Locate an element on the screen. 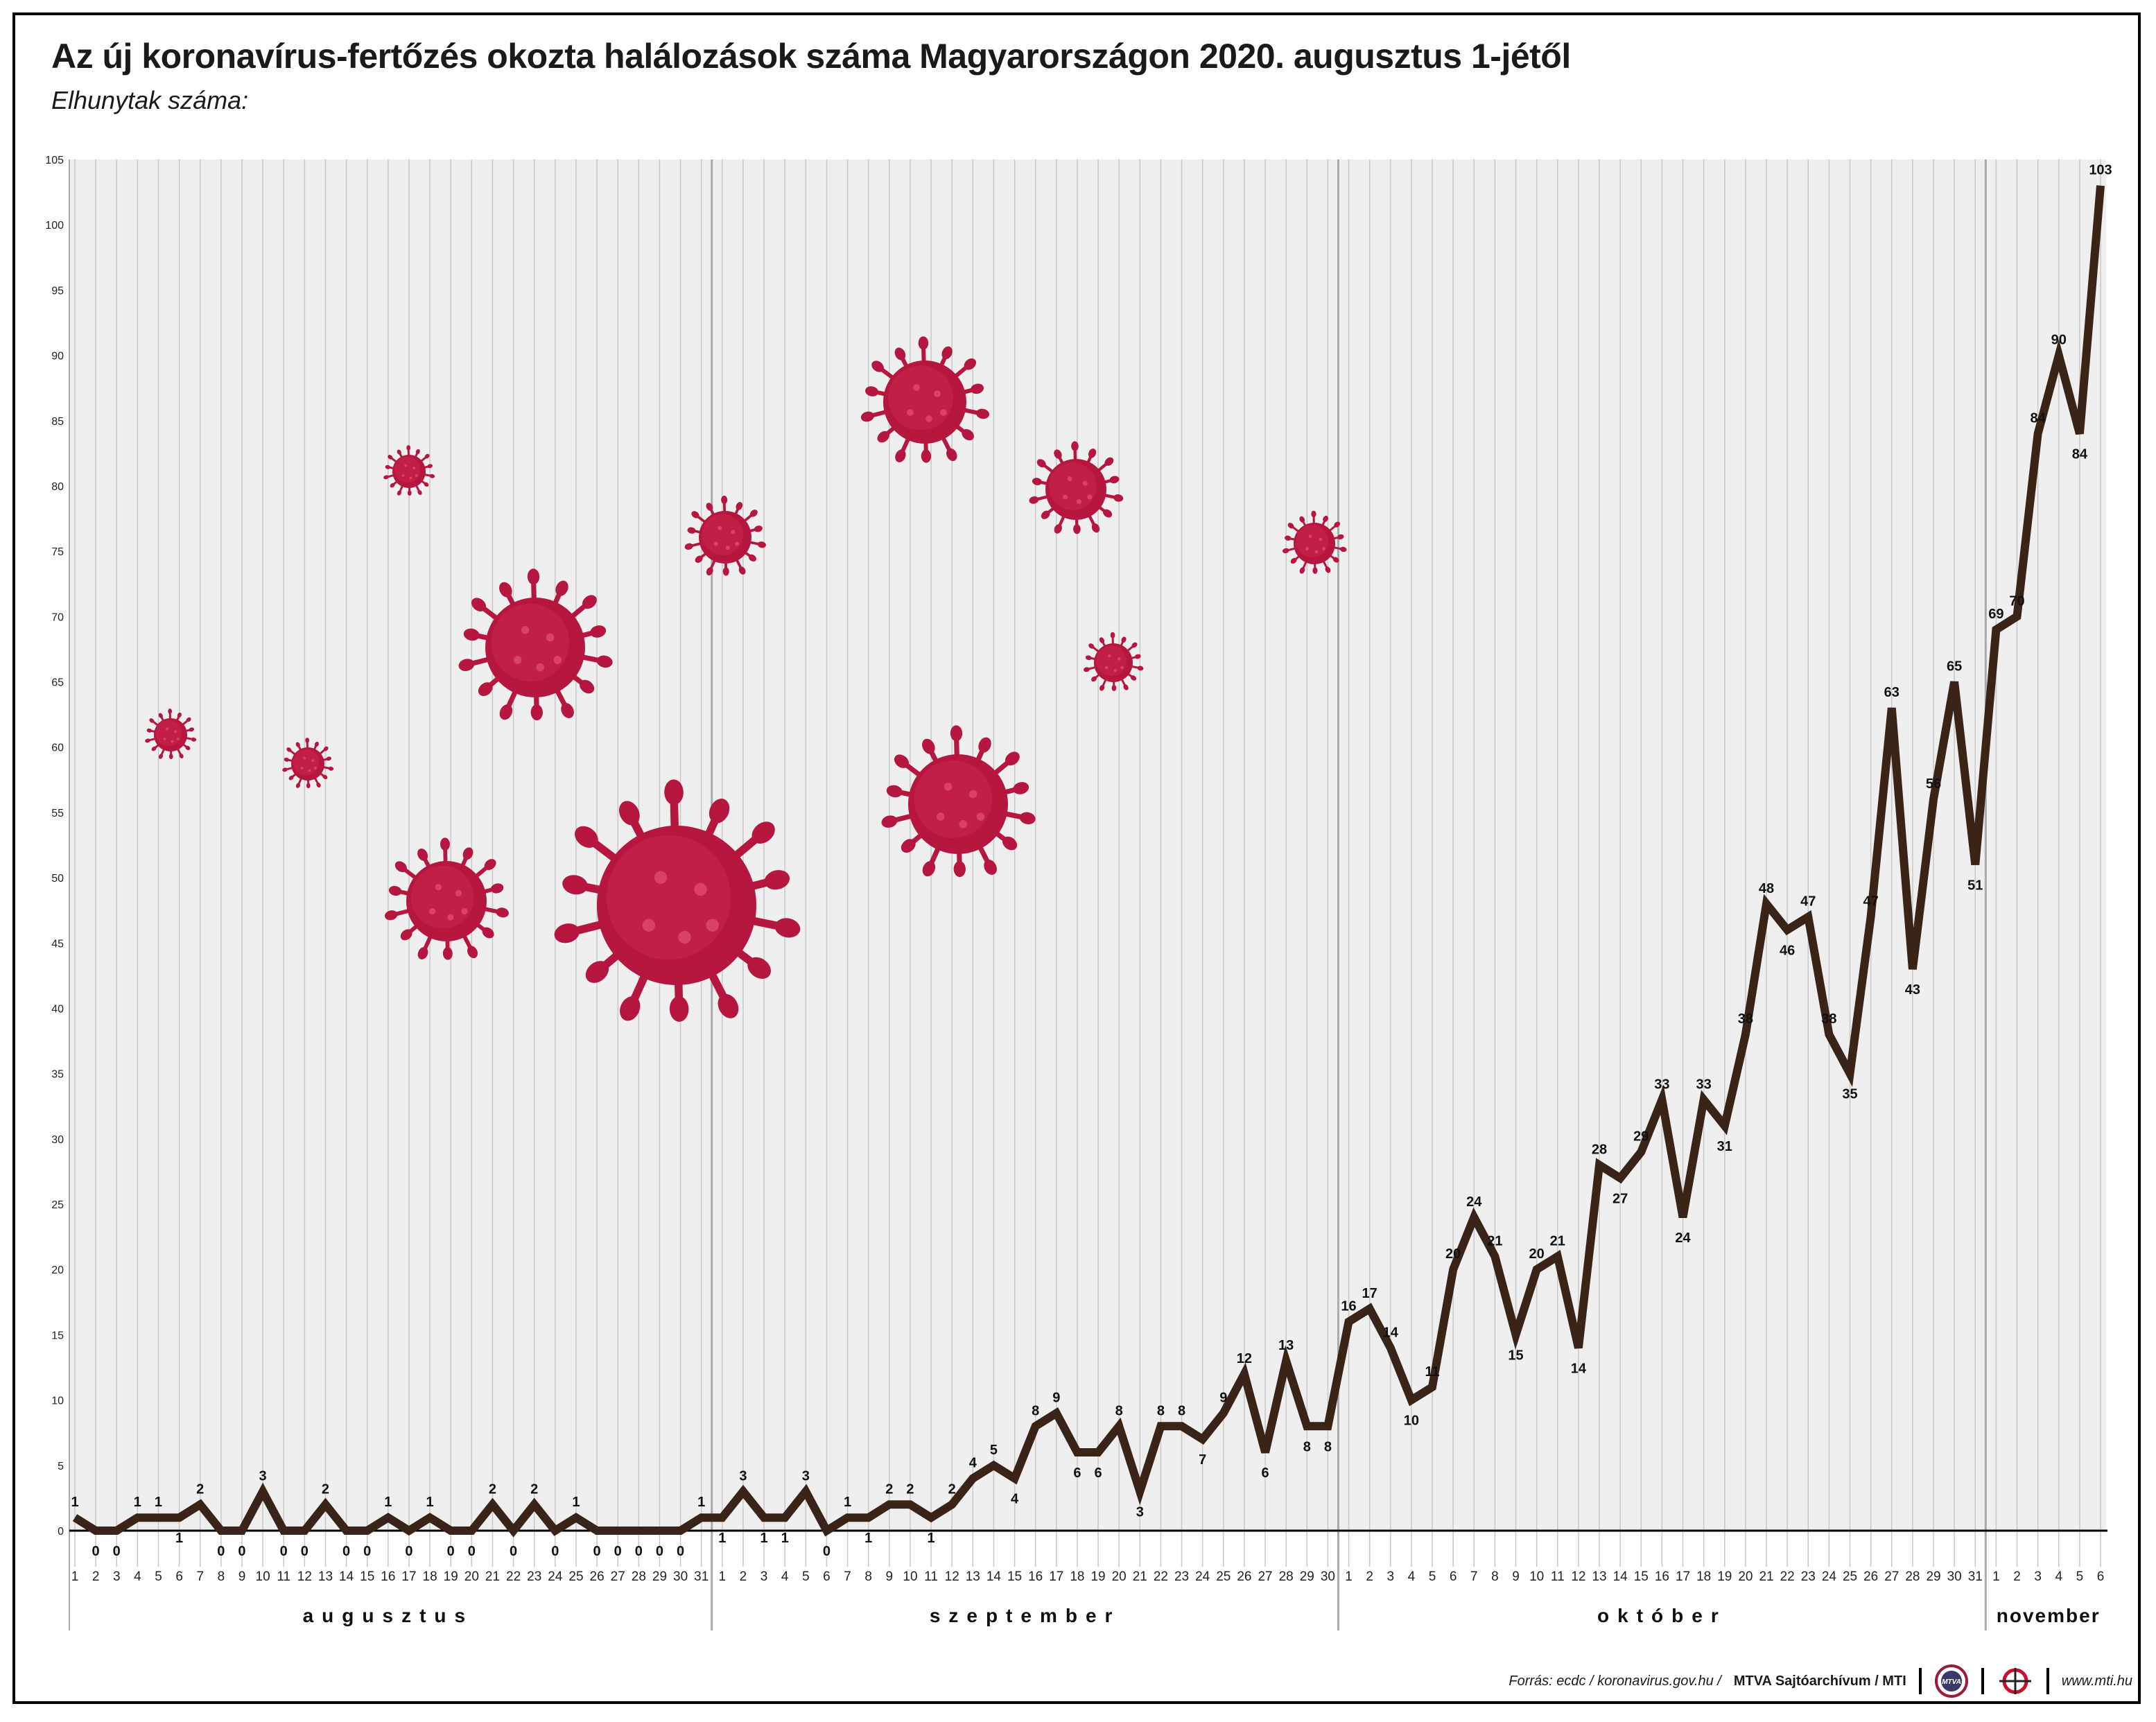 The width and height of the screenshot is (2156, 1722). x-tick-label: 11 is located at coordinates (931, 1576).